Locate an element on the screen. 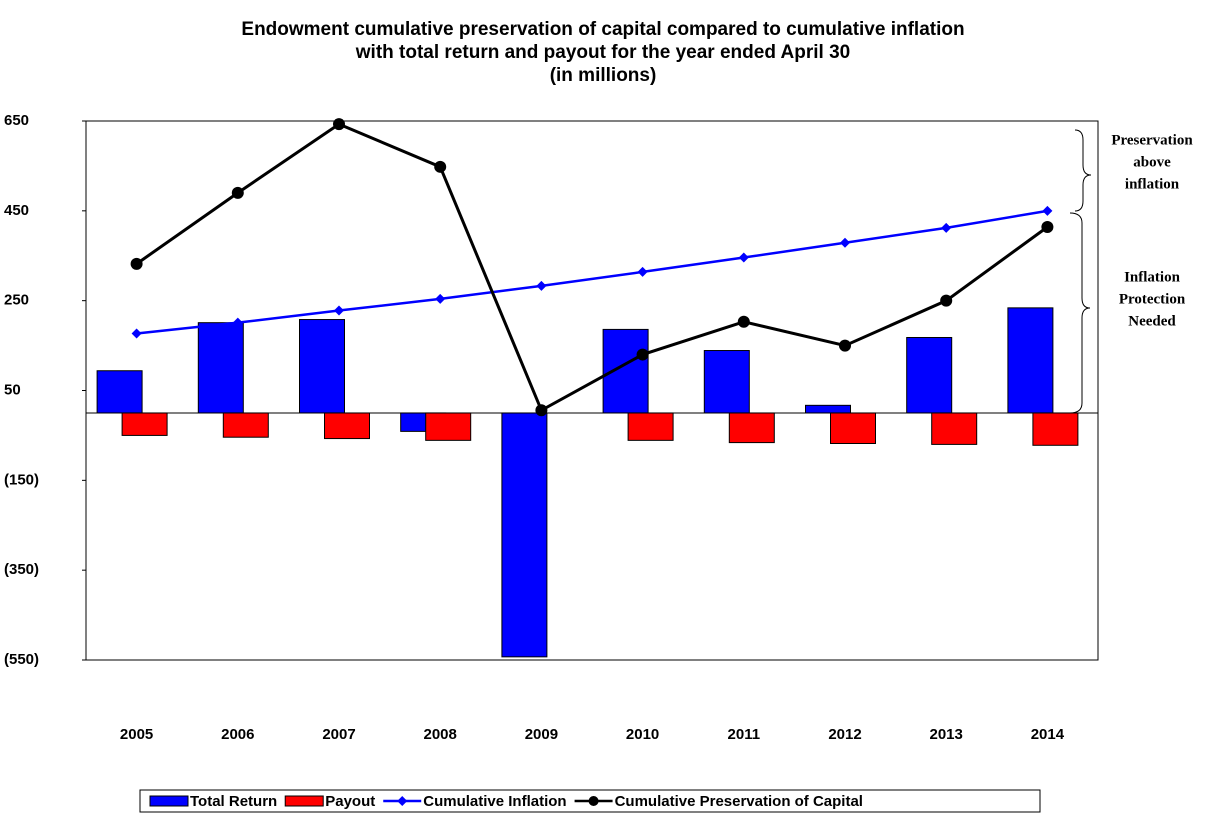 The width and height of the screenshot is (1206, 819). y-tick-label: 50 is located at coordinates (12, 389).